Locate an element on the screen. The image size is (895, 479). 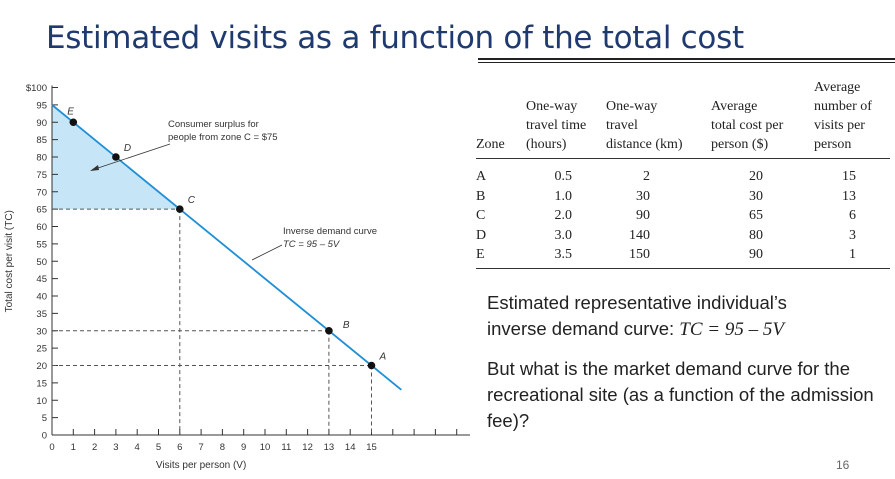
table-cell: 3.5 is located at coordinates (563, 254).